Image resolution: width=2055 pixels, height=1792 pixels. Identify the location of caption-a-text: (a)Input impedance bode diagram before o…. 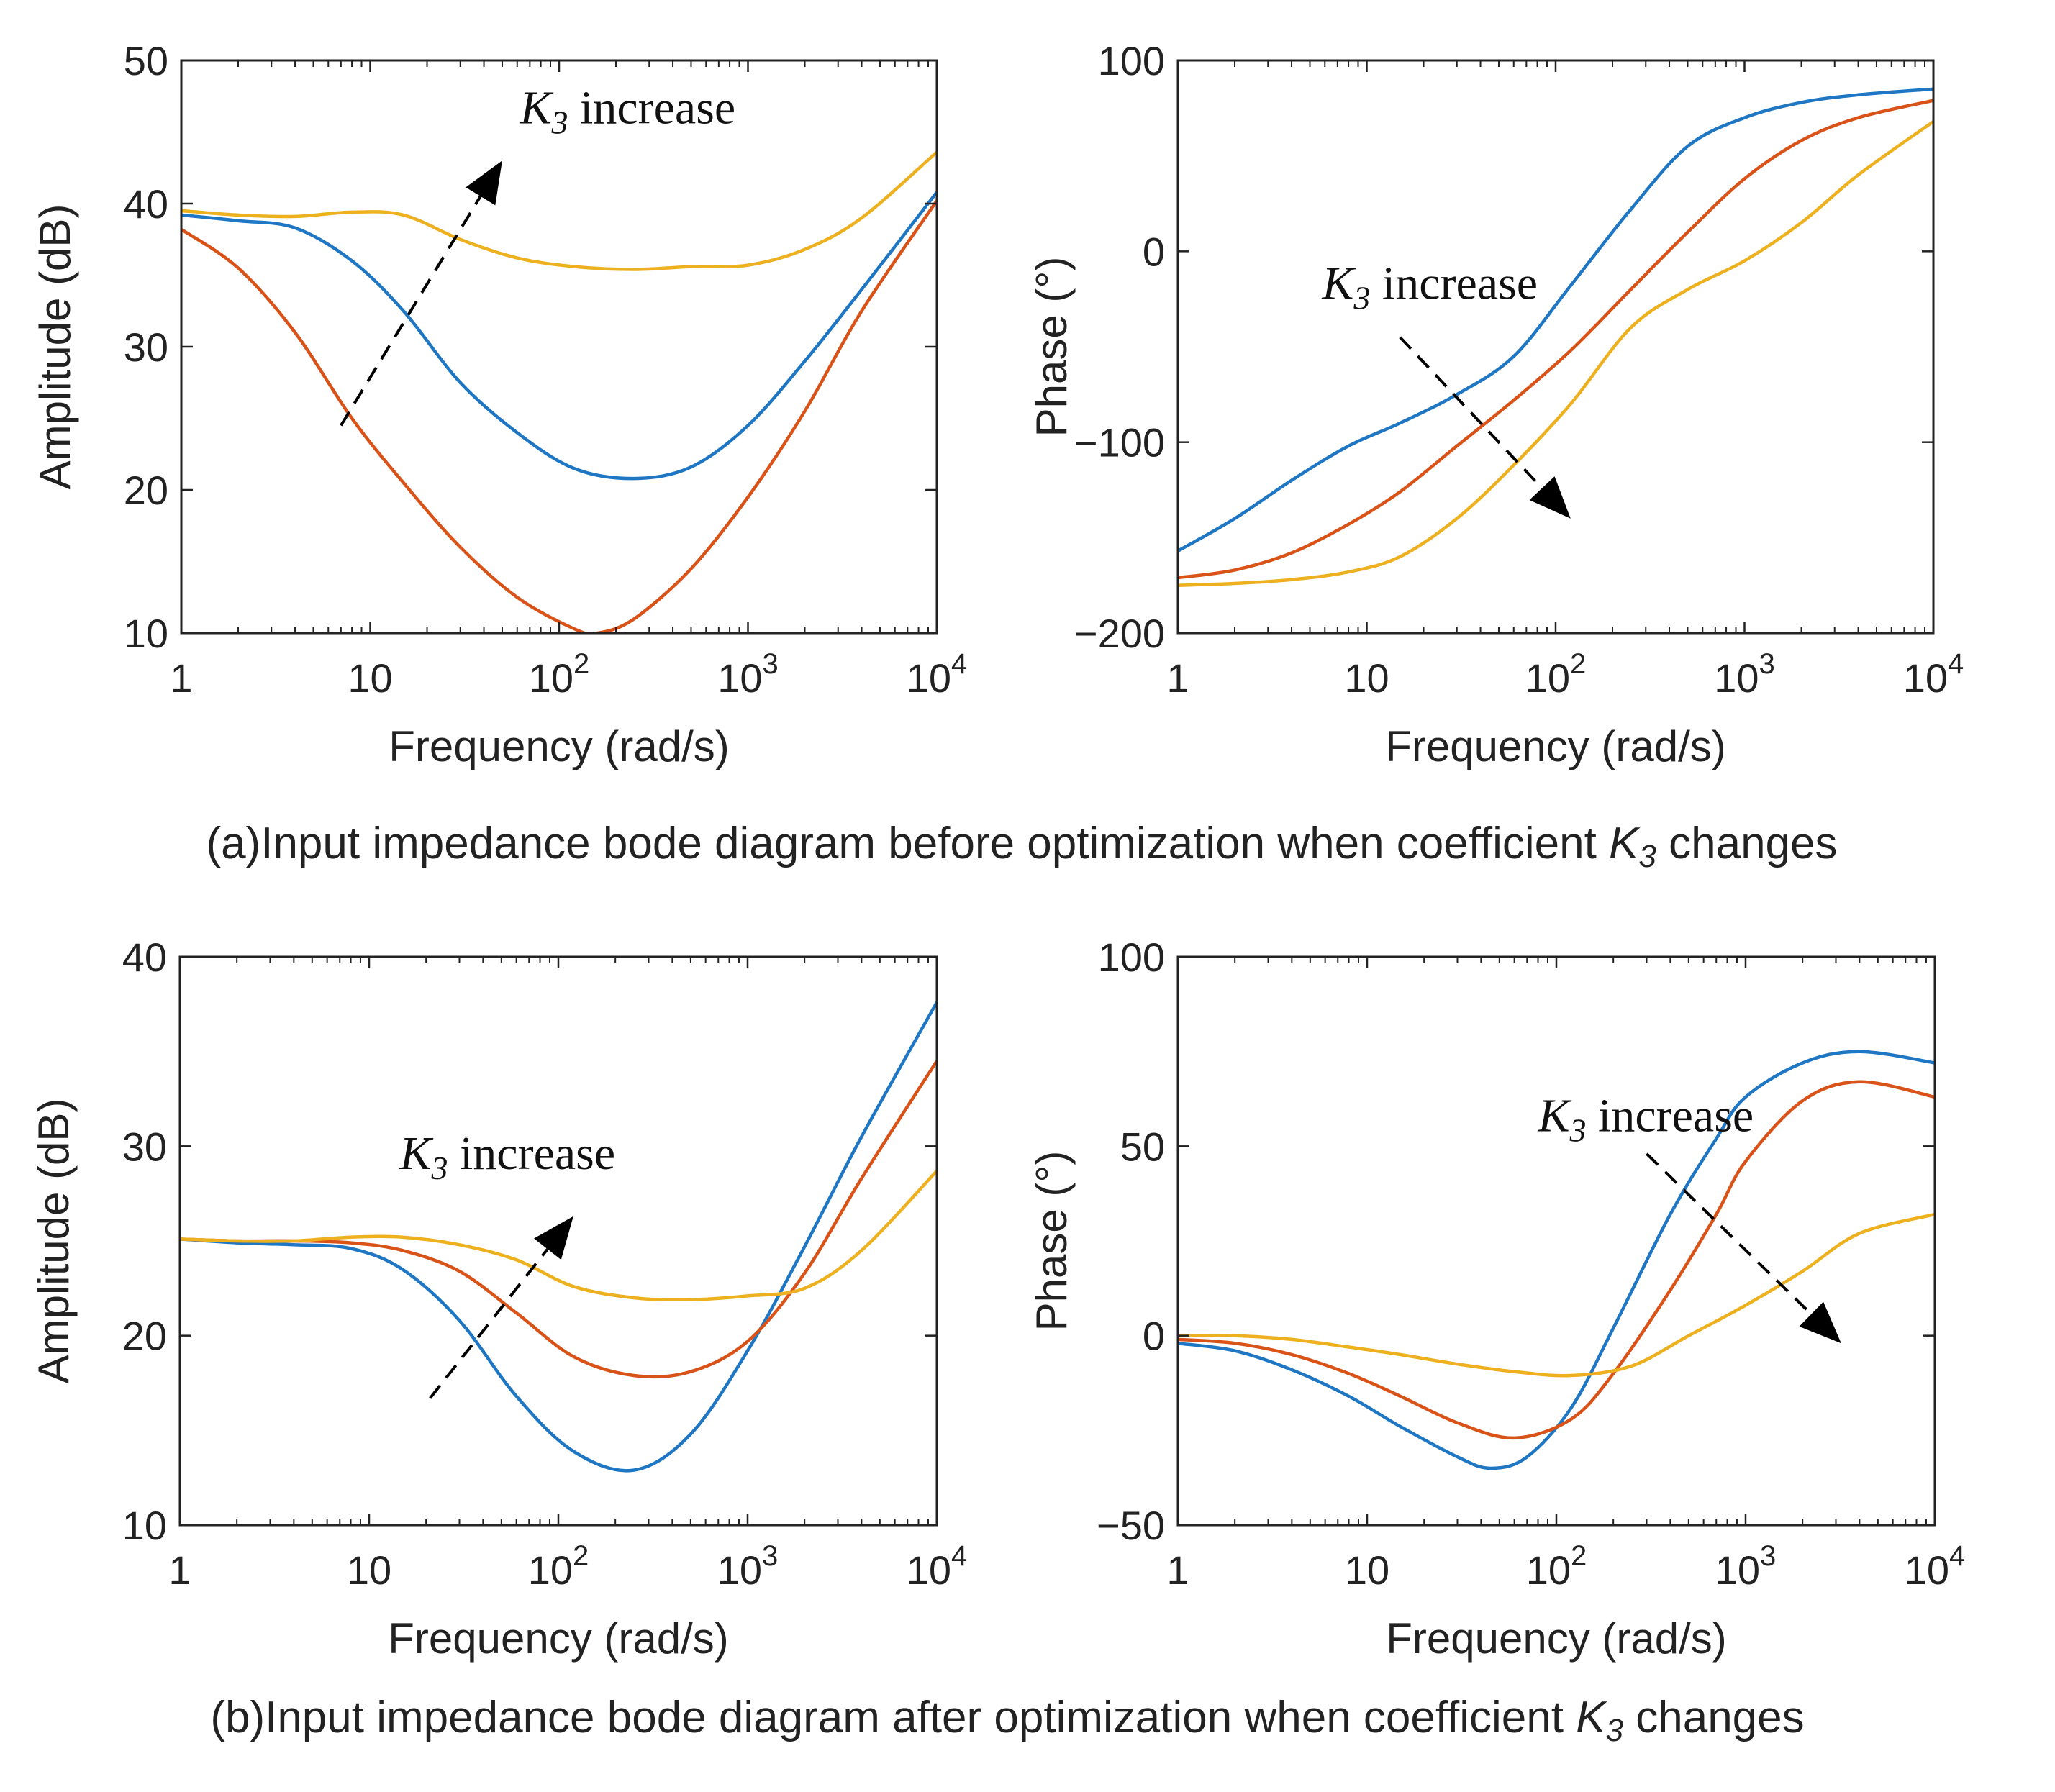
(907, 843).